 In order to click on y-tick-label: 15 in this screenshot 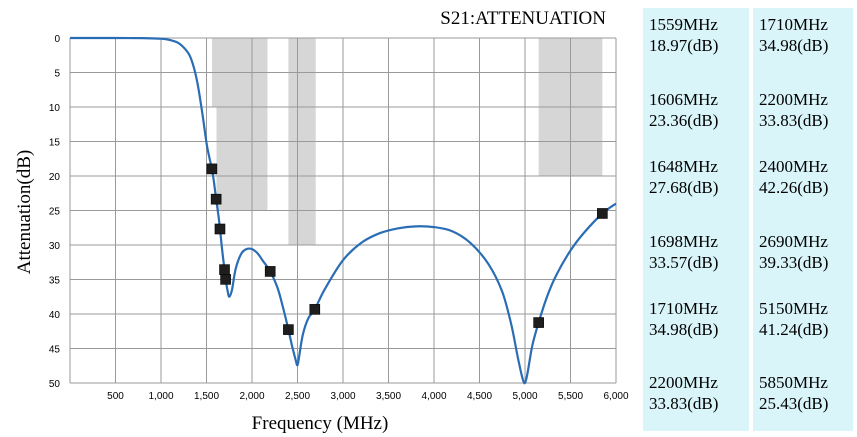, I will do `click(55, 143)`.